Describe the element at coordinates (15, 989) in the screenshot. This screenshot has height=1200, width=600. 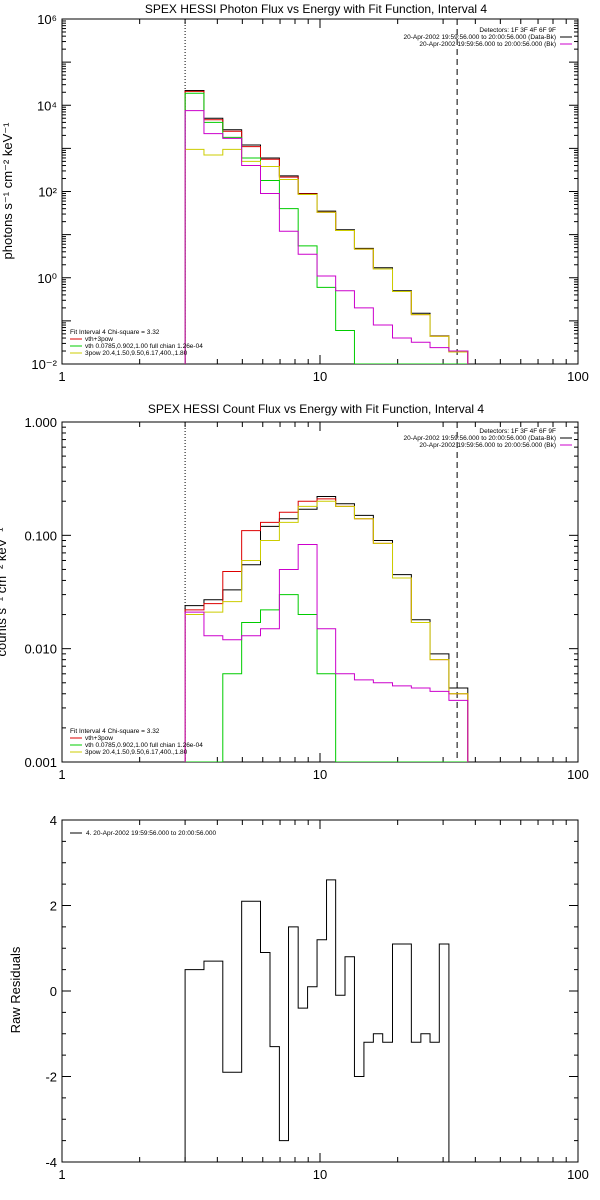
I see `residuals-y-axis-label: Raw Residuals` at that location.